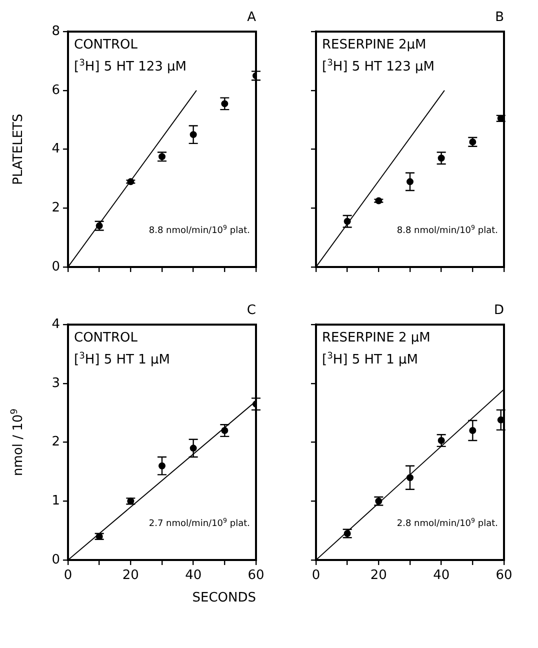  Describe the element at coordinates (499, 310) in the screenshot. I see `chart-title: D` at that location.